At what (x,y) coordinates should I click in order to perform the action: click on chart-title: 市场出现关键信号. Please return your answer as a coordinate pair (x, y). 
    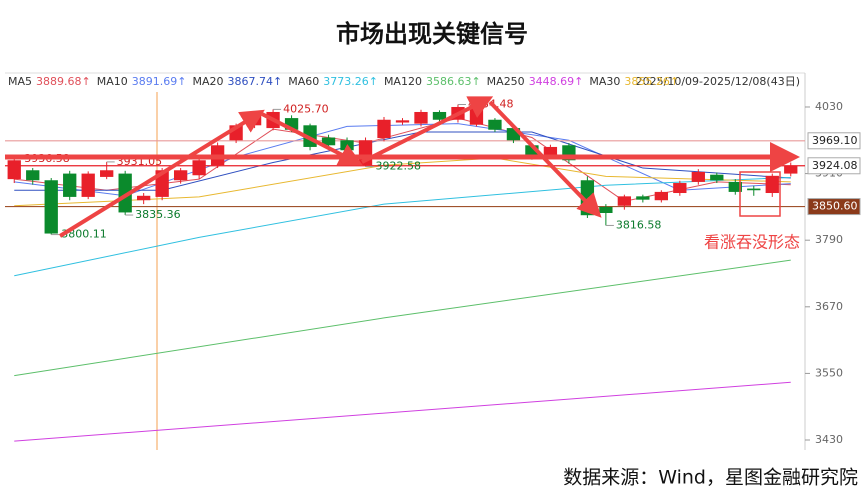
    Looking at the image, I should click on (432, 34).